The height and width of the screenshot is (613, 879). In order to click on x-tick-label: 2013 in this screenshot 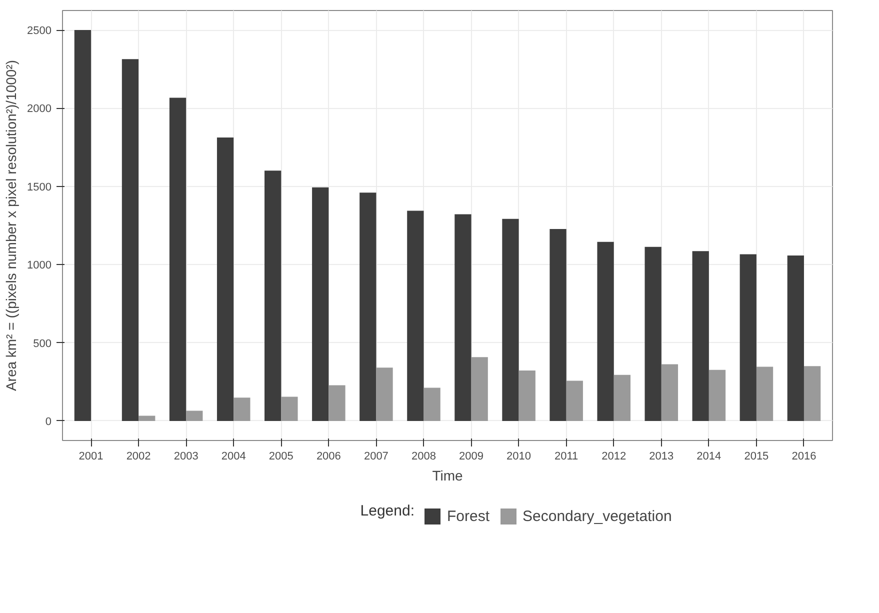, I will do `click(661, 456)`.